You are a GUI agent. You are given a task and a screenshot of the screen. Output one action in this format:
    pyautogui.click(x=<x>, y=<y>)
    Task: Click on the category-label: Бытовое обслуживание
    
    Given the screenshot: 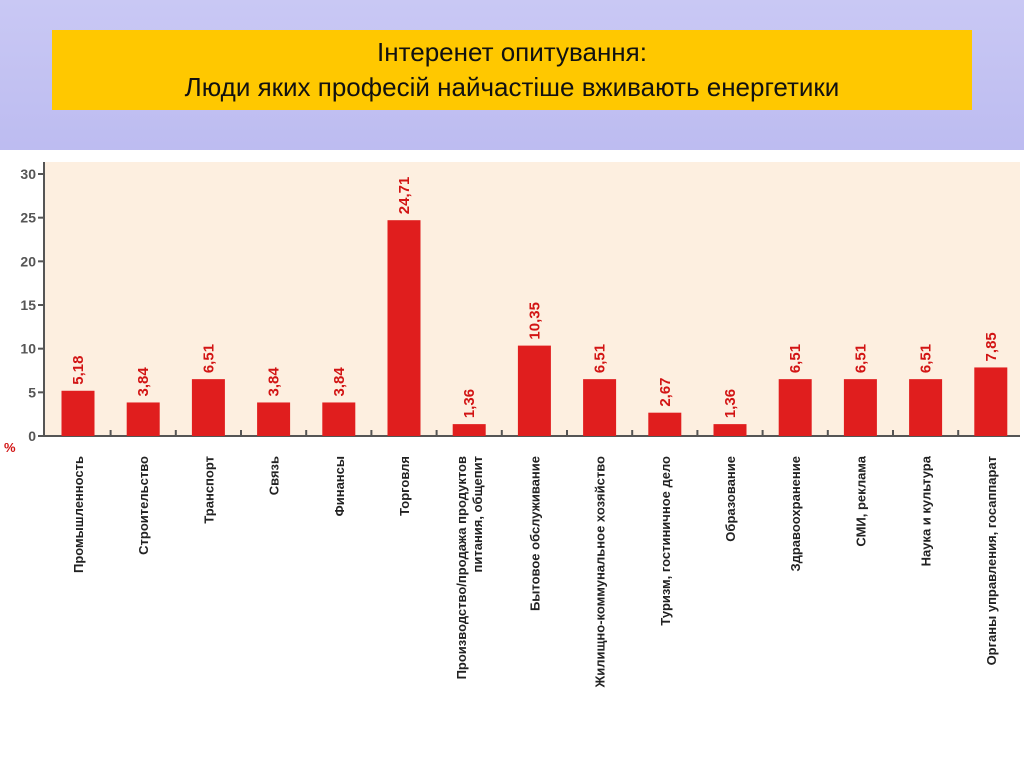 What is the action you would take?
    pyautogui.click(x=534, y=533)
    